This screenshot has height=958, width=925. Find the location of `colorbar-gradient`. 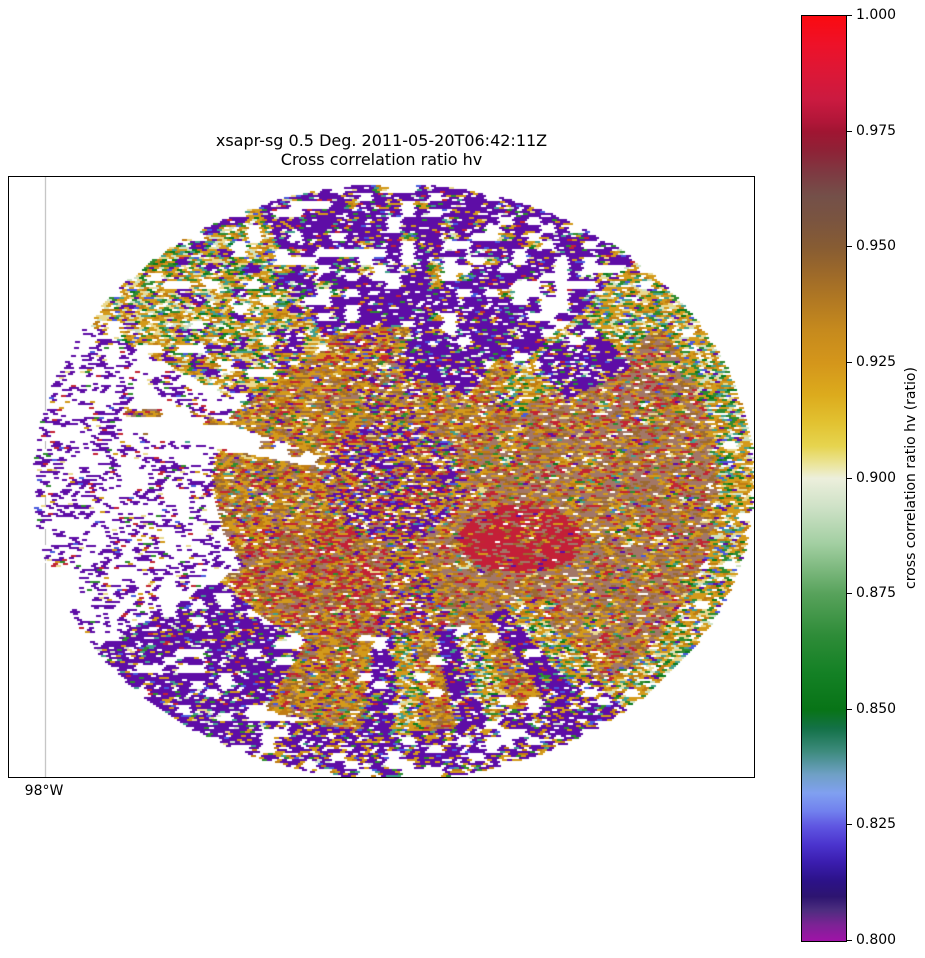

colorbar-gradient is located at coordinates (824, 478).